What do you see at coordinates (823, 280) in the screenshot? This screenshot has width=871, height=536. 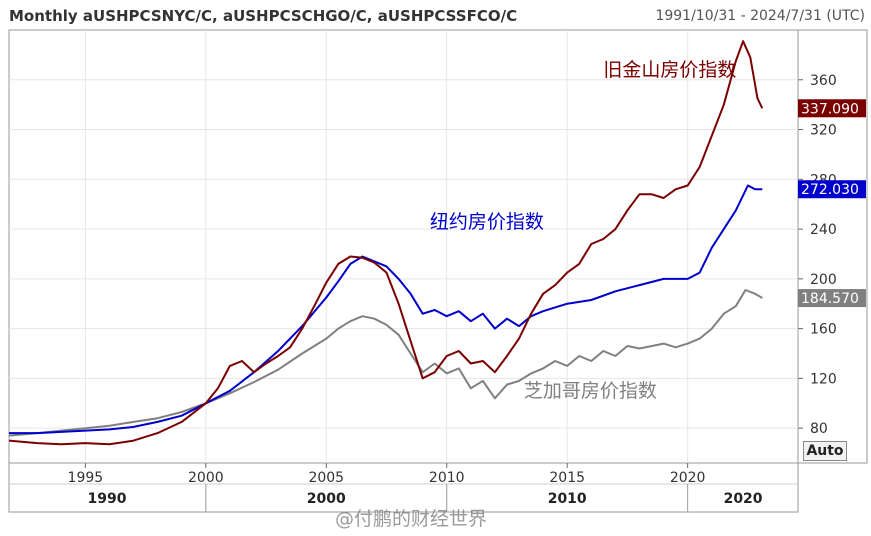 I see `y-tick-label: 200` at bounding box center [823, 280].